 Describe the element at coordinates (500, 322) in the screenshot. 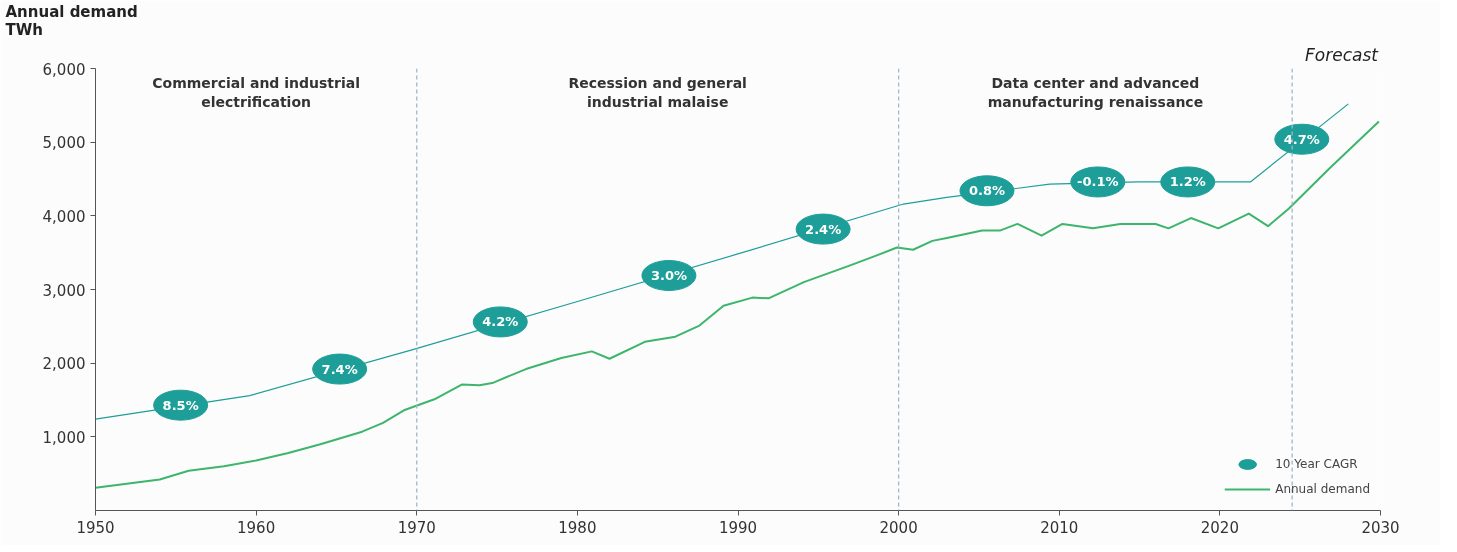

I see `annotation: 4.2%` at that location.